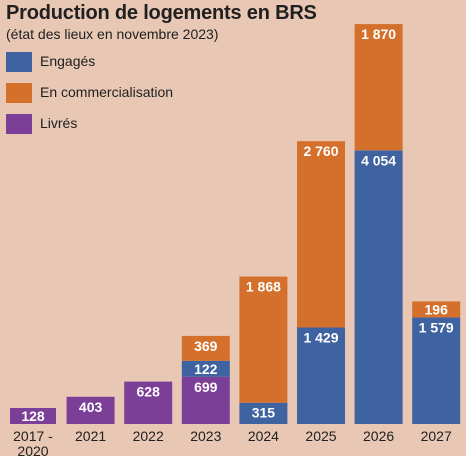 This screenshot has height=456, width=466. Describe the element at coordinates (263, 287) in the screenshot. I see `data-label-4-2: 1 868` at that location.